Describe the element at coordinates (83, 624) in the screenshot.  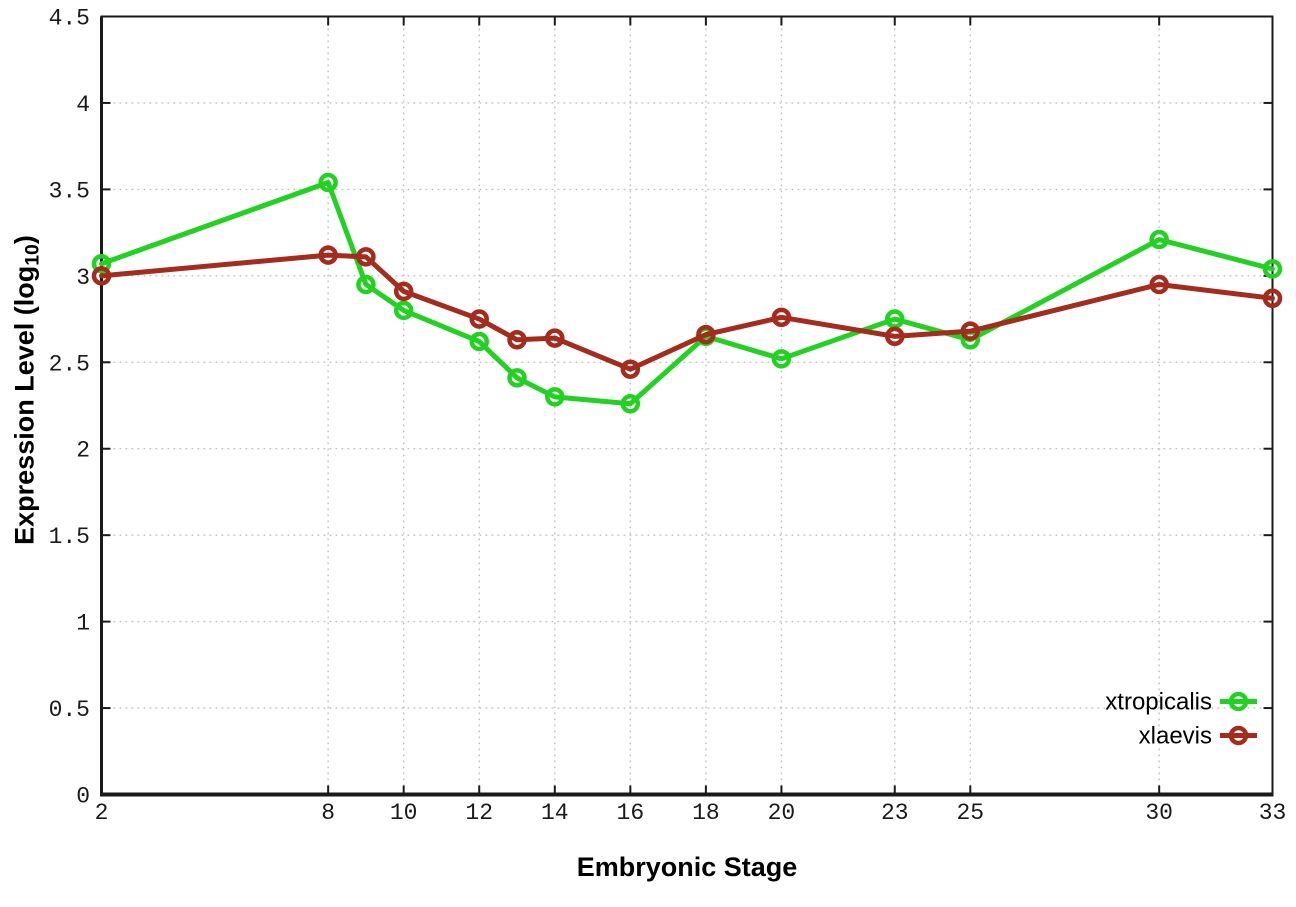
I see `y-tick-label: 1` at that location.